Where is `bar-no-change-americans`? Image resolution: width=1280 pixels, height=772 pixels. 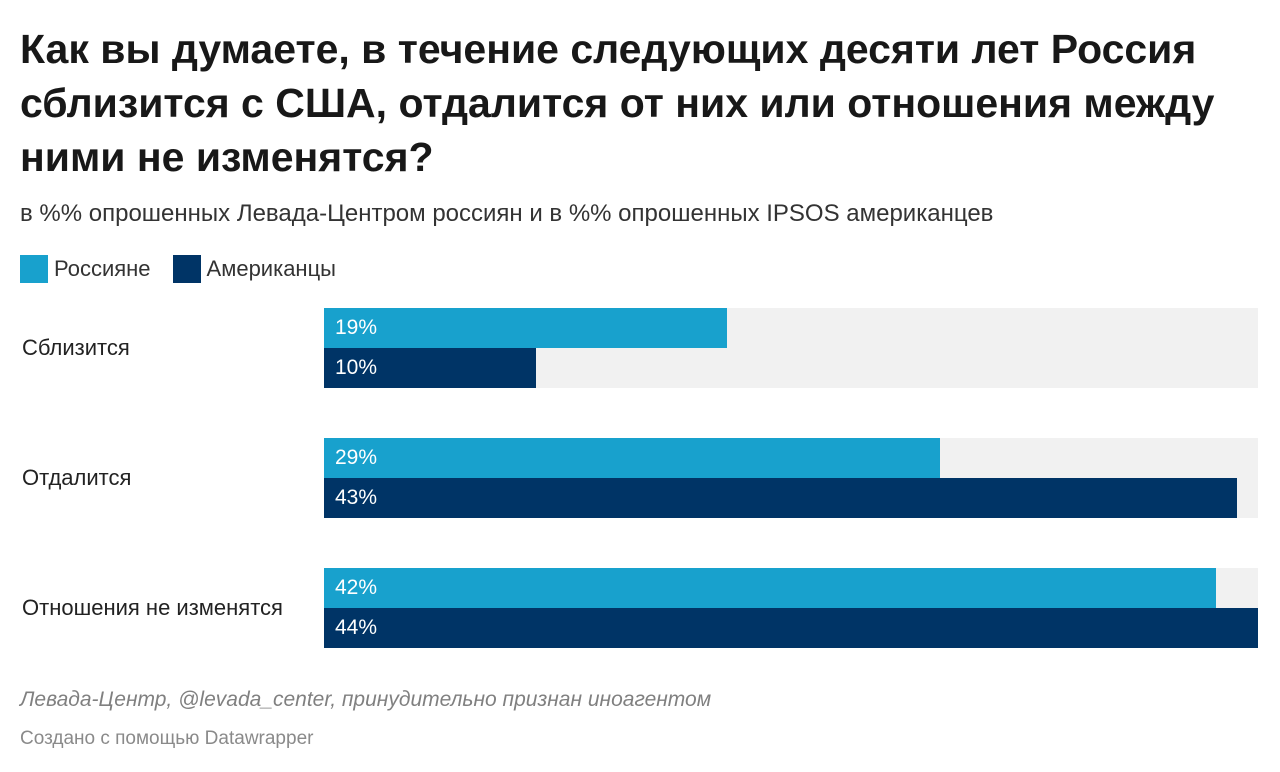 bar-no-change-americans is located at coordinates (791, 628).